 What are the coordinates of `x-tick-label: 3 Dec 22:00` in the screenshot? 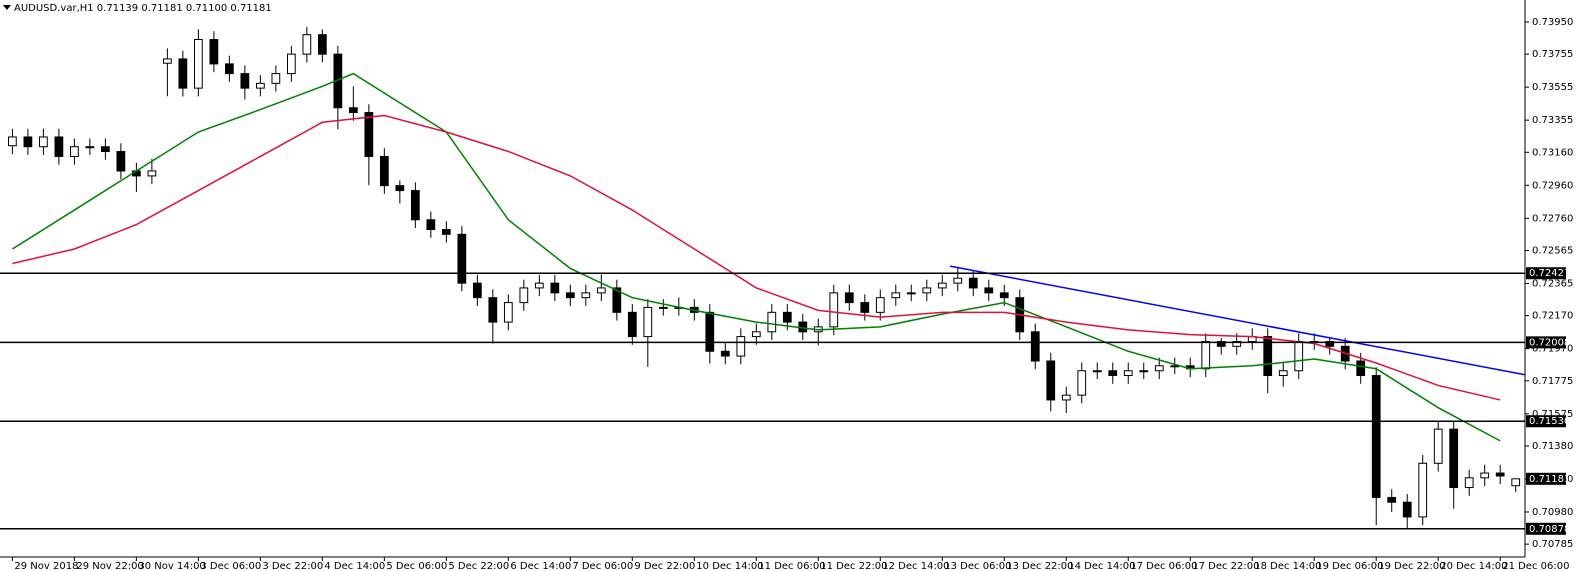 It's located at (292, 566).